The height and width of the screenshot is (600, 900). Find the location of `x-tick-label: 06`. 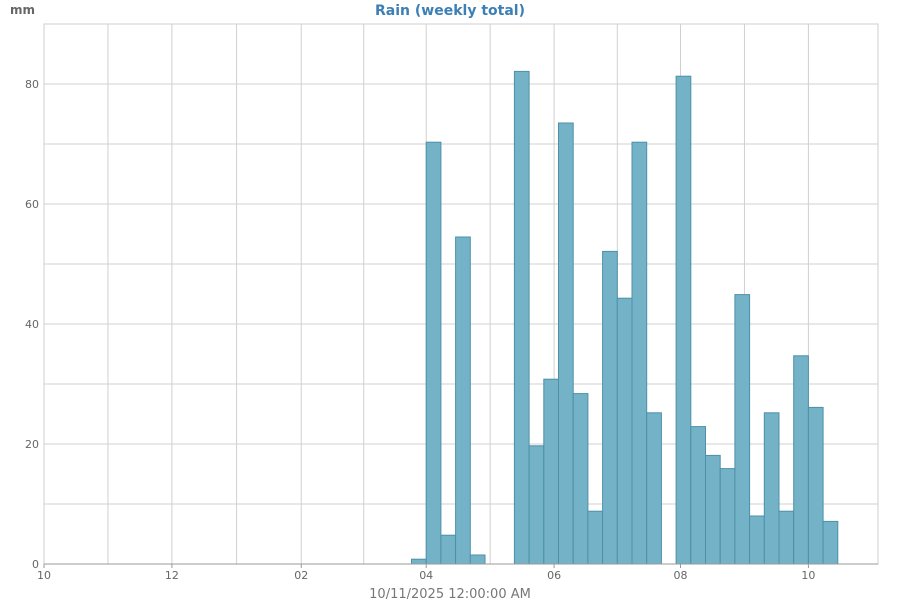

x-tick-label: 06 is located at coordinates (554, 575).